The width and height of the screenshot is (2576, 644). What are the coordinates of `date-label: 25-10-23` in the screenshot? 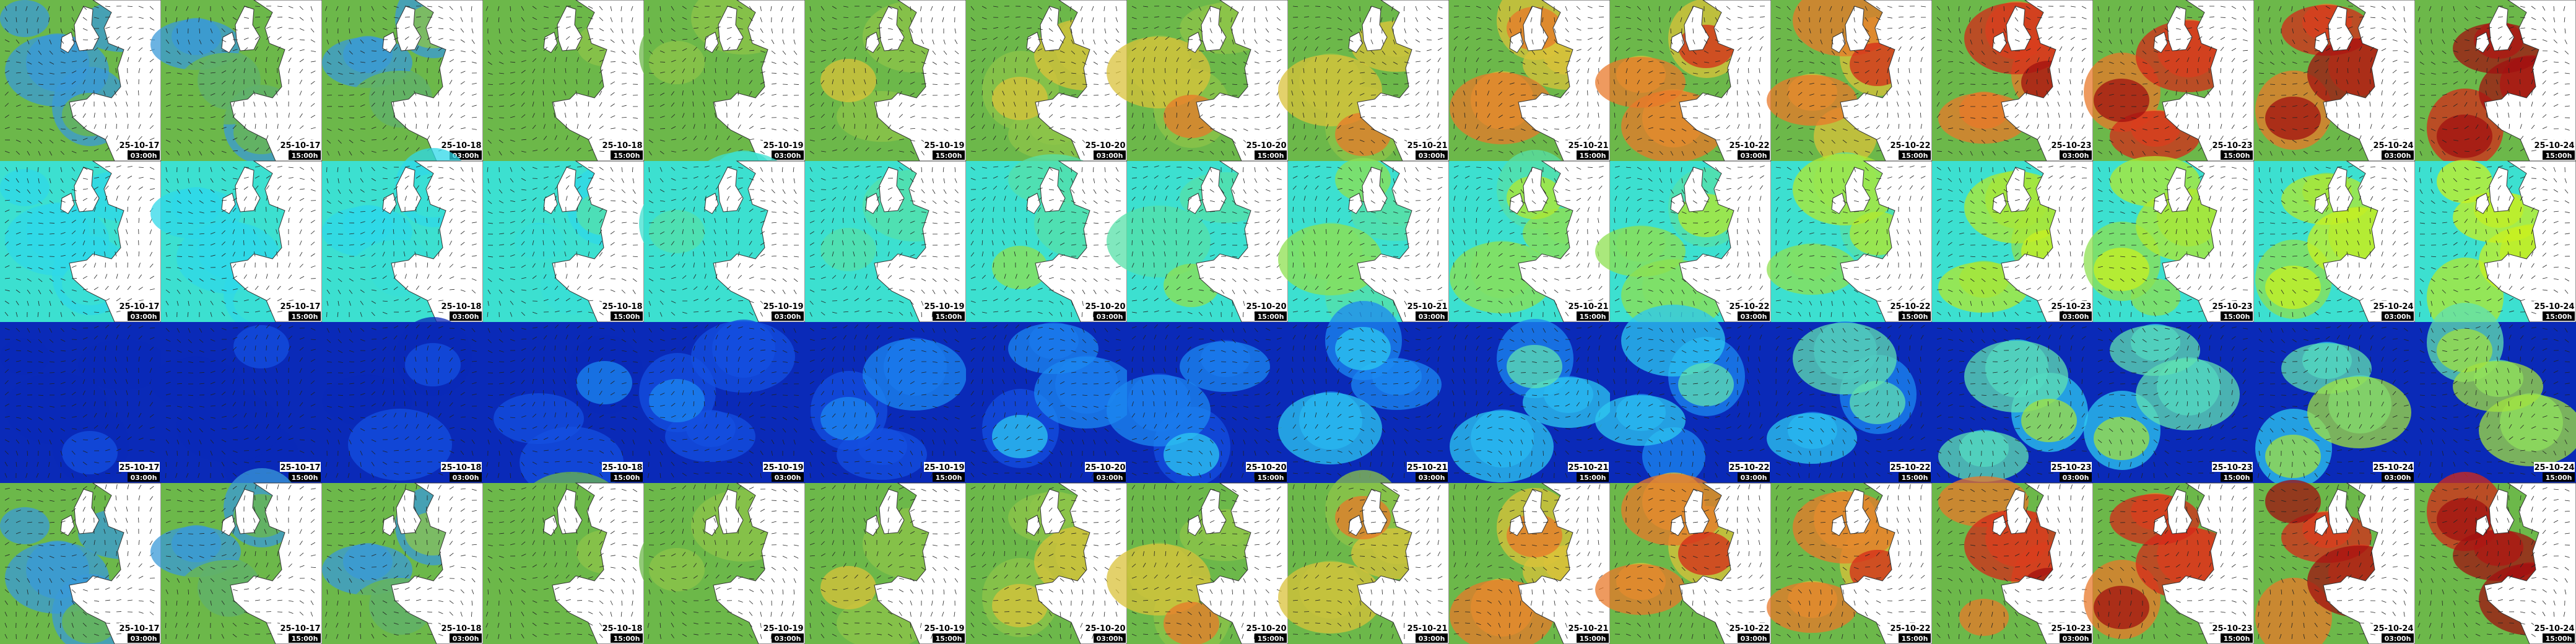 It's located at (2232, 145).